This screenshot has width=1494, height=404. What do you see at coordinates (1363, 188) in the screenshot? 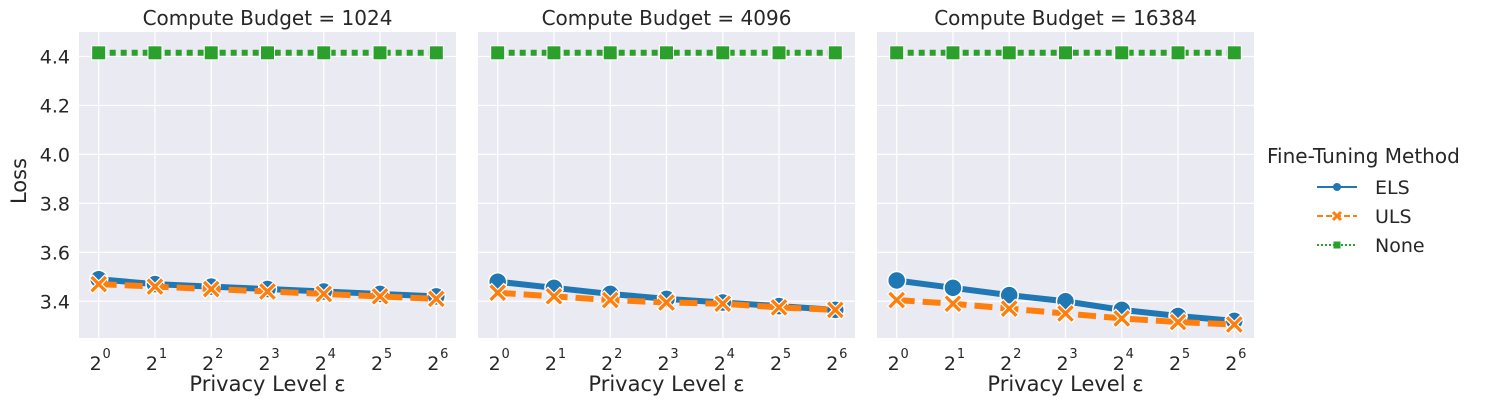
I see `legend-item-els: ELS` at bounding box center [1363, 188].